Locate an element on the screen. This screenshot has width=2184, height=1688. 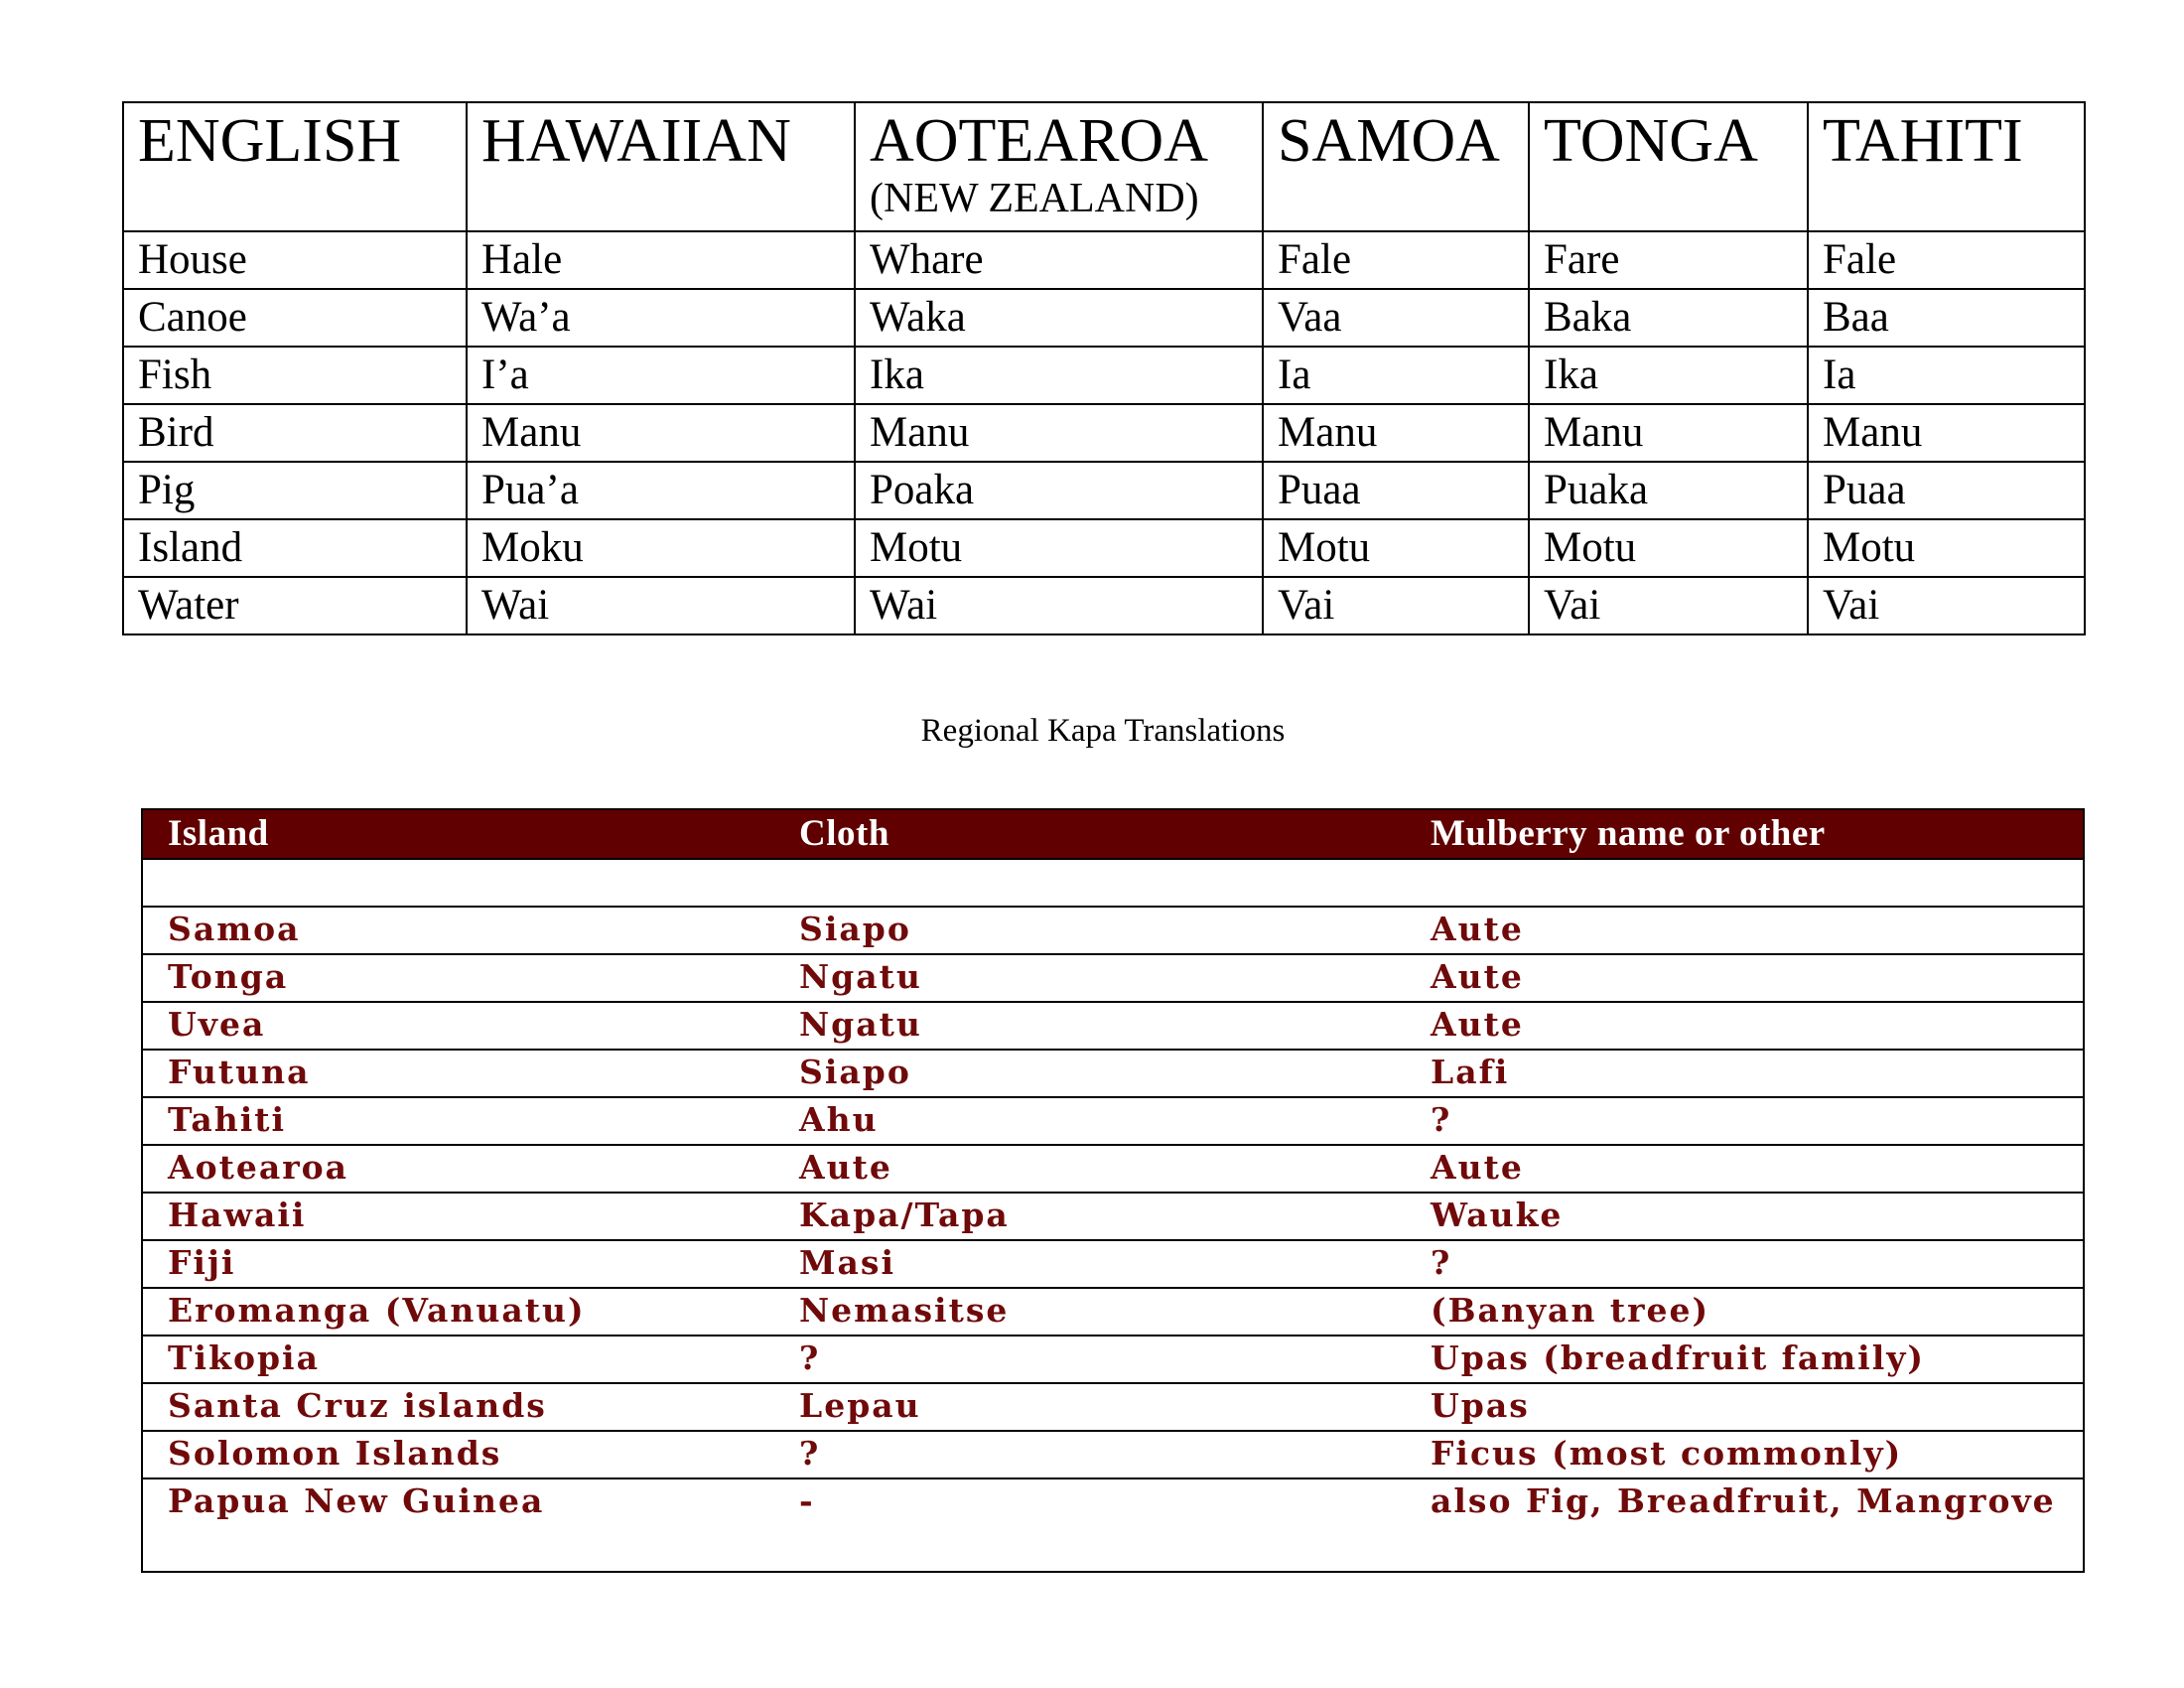
cloth-cell: - is located at coordinates (1090, 1524).